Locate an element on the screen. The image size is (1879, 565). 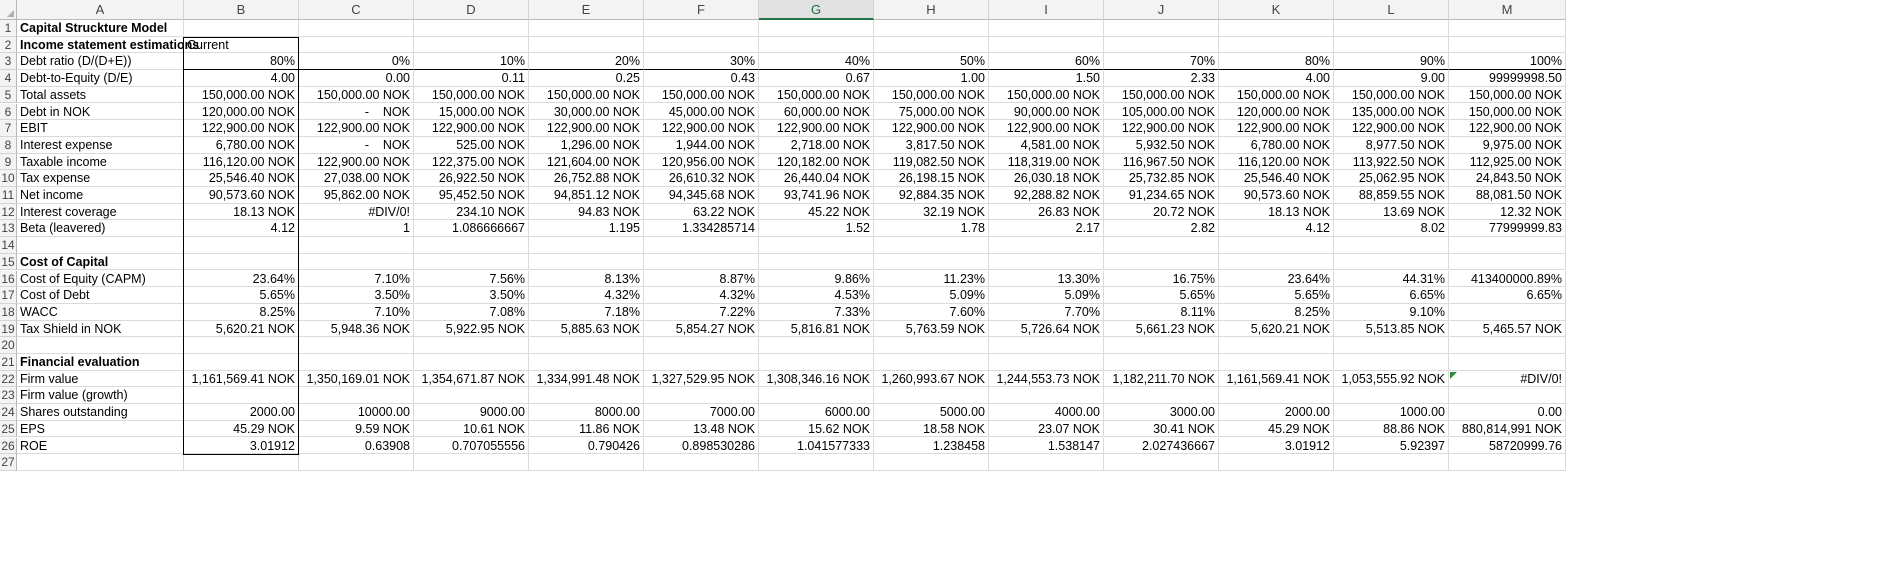
cell-d17: 3.50% is located at coordinates (471, 295).